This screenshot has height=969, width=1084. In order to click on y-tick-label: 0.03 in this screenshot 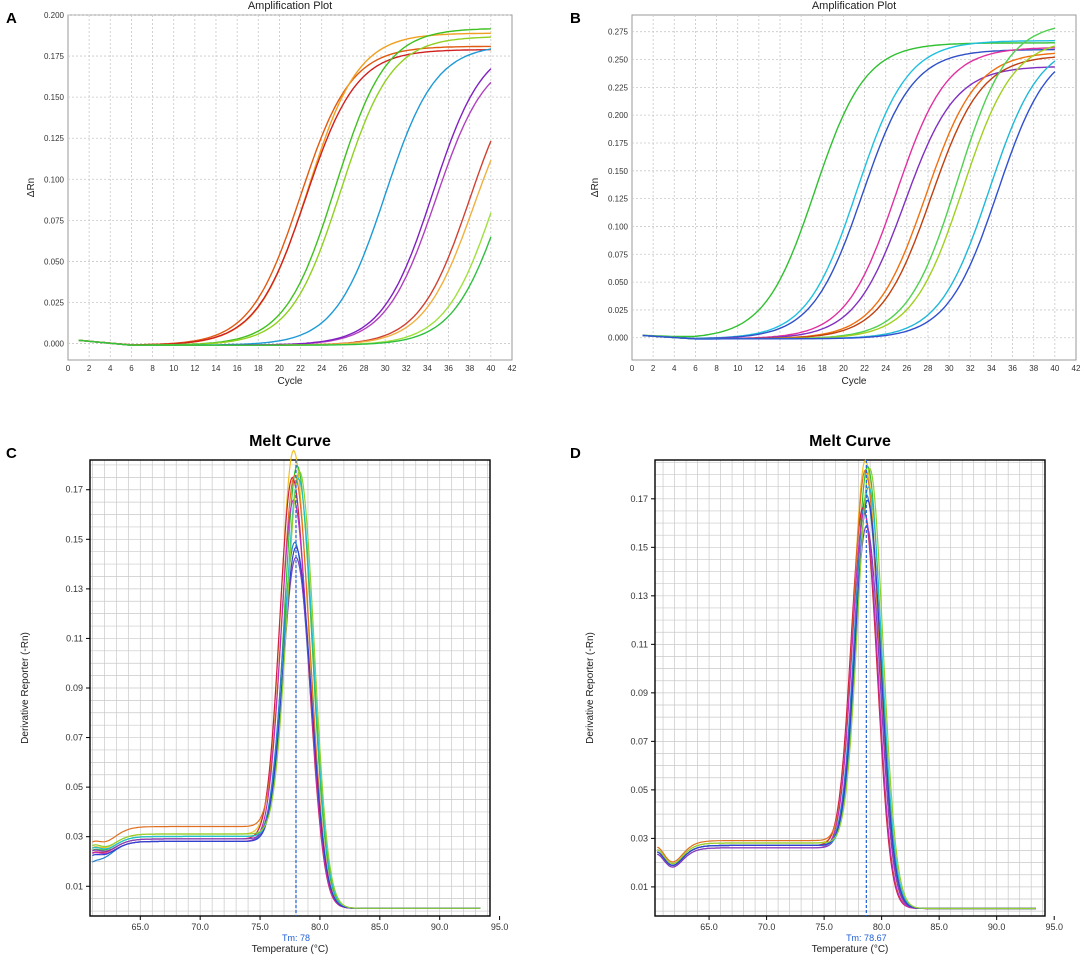, I will do `click(74, 837)`.